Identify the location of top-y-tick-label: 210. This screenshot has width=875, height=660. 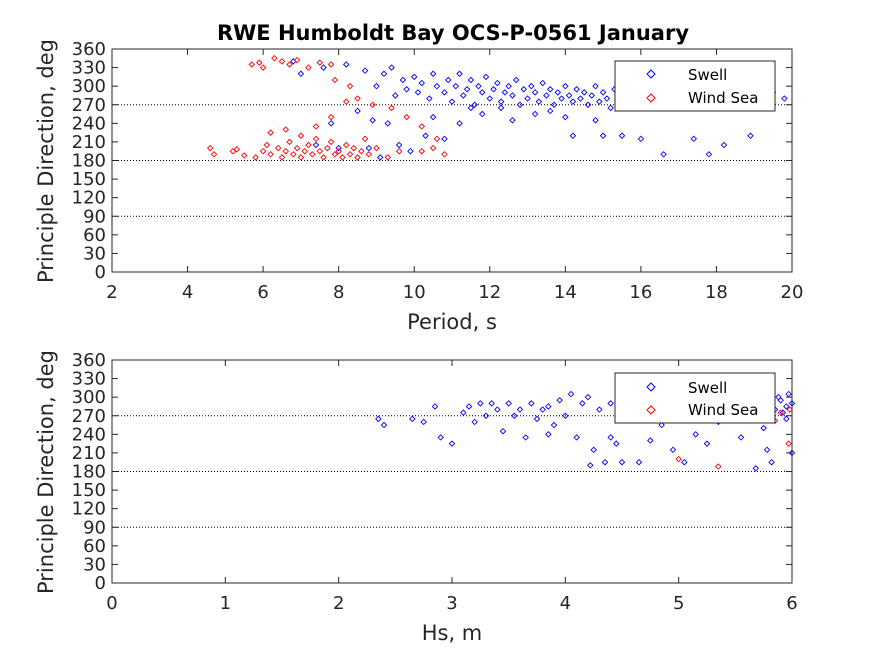
(89, 142).